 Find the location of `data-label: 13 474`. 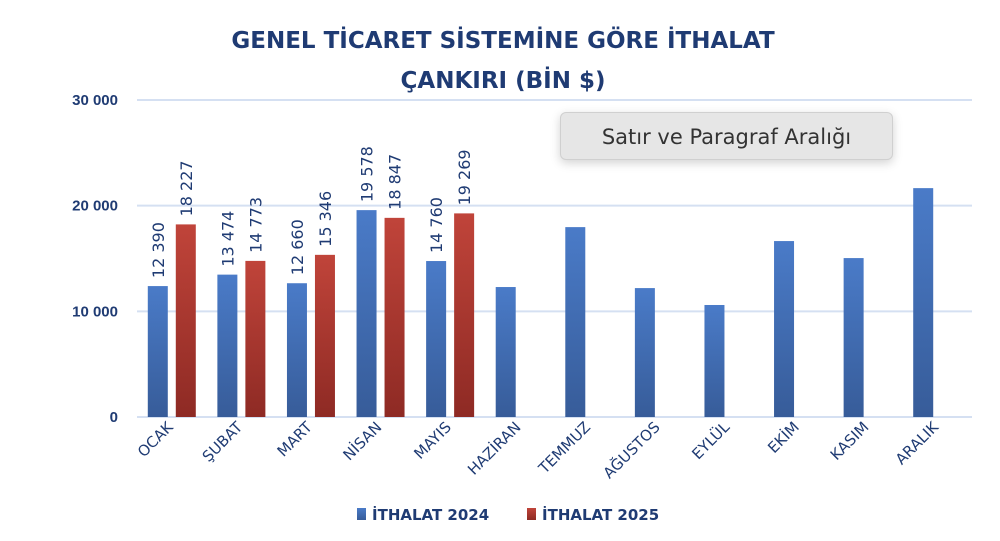

data-label: 13 474 is located at coordinates (227, 239).